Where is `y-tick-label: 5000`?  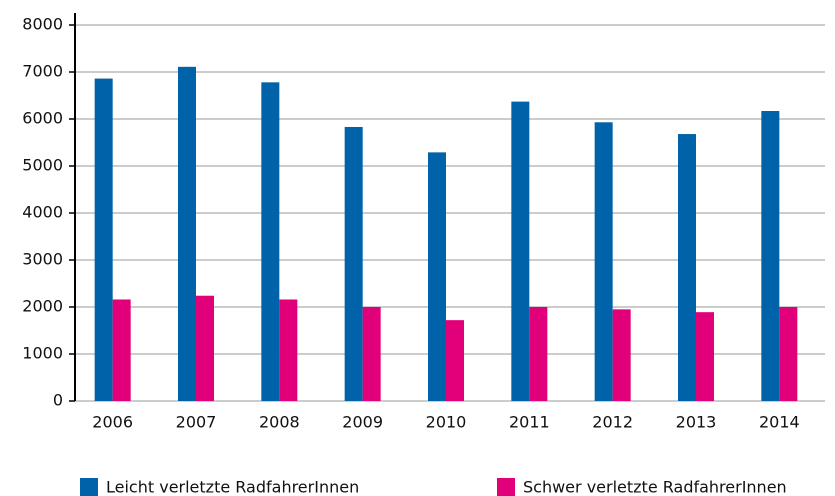 y-tick-label: 5000 is located at coordinates (42, 165).